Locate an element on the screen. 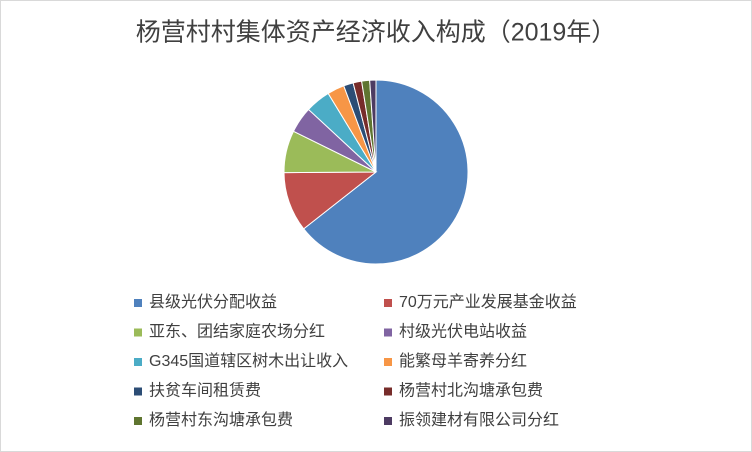 This screenshot has width=752, height=452. legend-label: 扶贫车间租赁费 is located at coordinates (205, 391).